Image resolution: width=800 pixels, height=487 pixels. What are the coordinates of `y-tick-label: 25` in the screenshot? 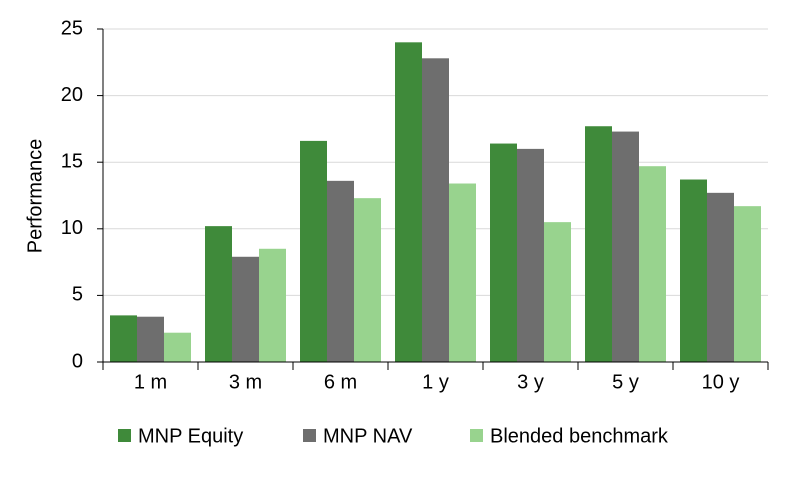 It's located at (72, 28).